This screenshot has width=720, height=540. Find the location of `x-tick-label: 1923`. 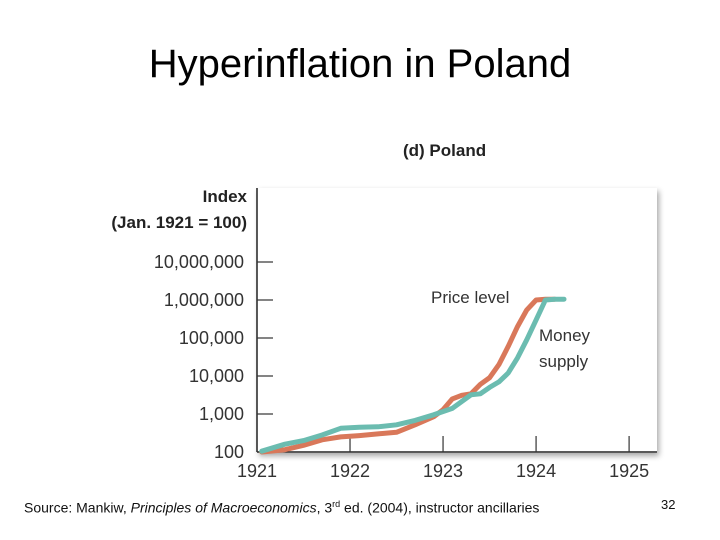

x-tick-label: 1923 is located at coordinates (443, 471).